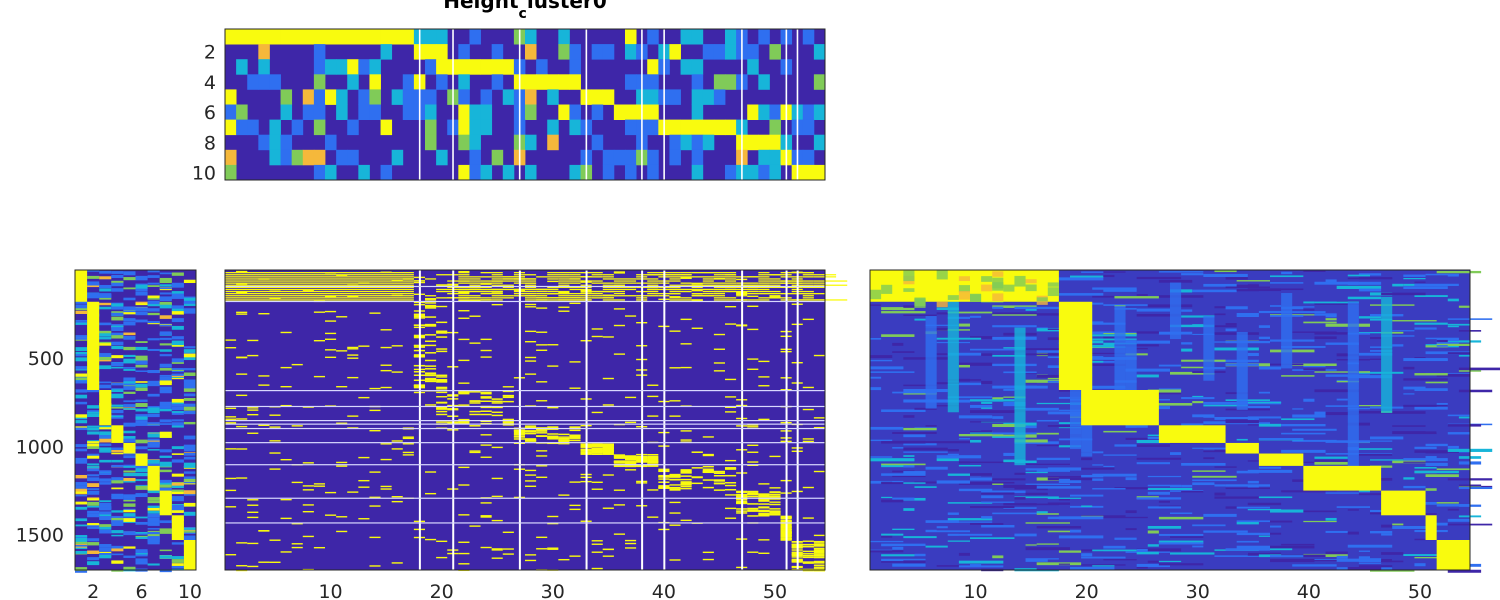 The image size is (1500, 600). What do you see at coordinates (142, 590) in the screenshot?
I see `x-tick-label: 6` at bounding box center [142, 590].